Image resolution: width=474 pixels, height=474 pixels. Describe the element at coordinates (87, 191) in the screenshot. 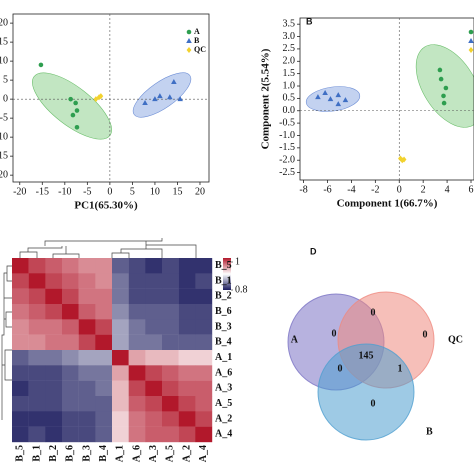

I see `x-tick-label: -5` at that location.